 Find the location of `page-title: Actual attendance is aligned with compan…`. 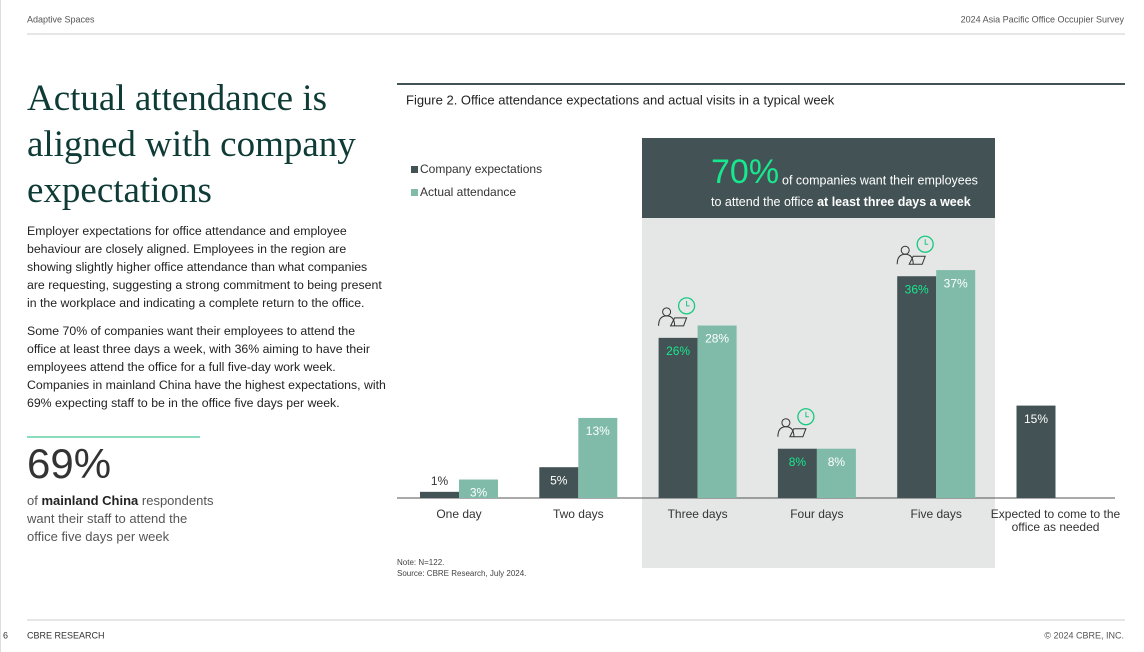

page-title: Actual attendance is aligned with compan… is located at coordinates (191, 144).